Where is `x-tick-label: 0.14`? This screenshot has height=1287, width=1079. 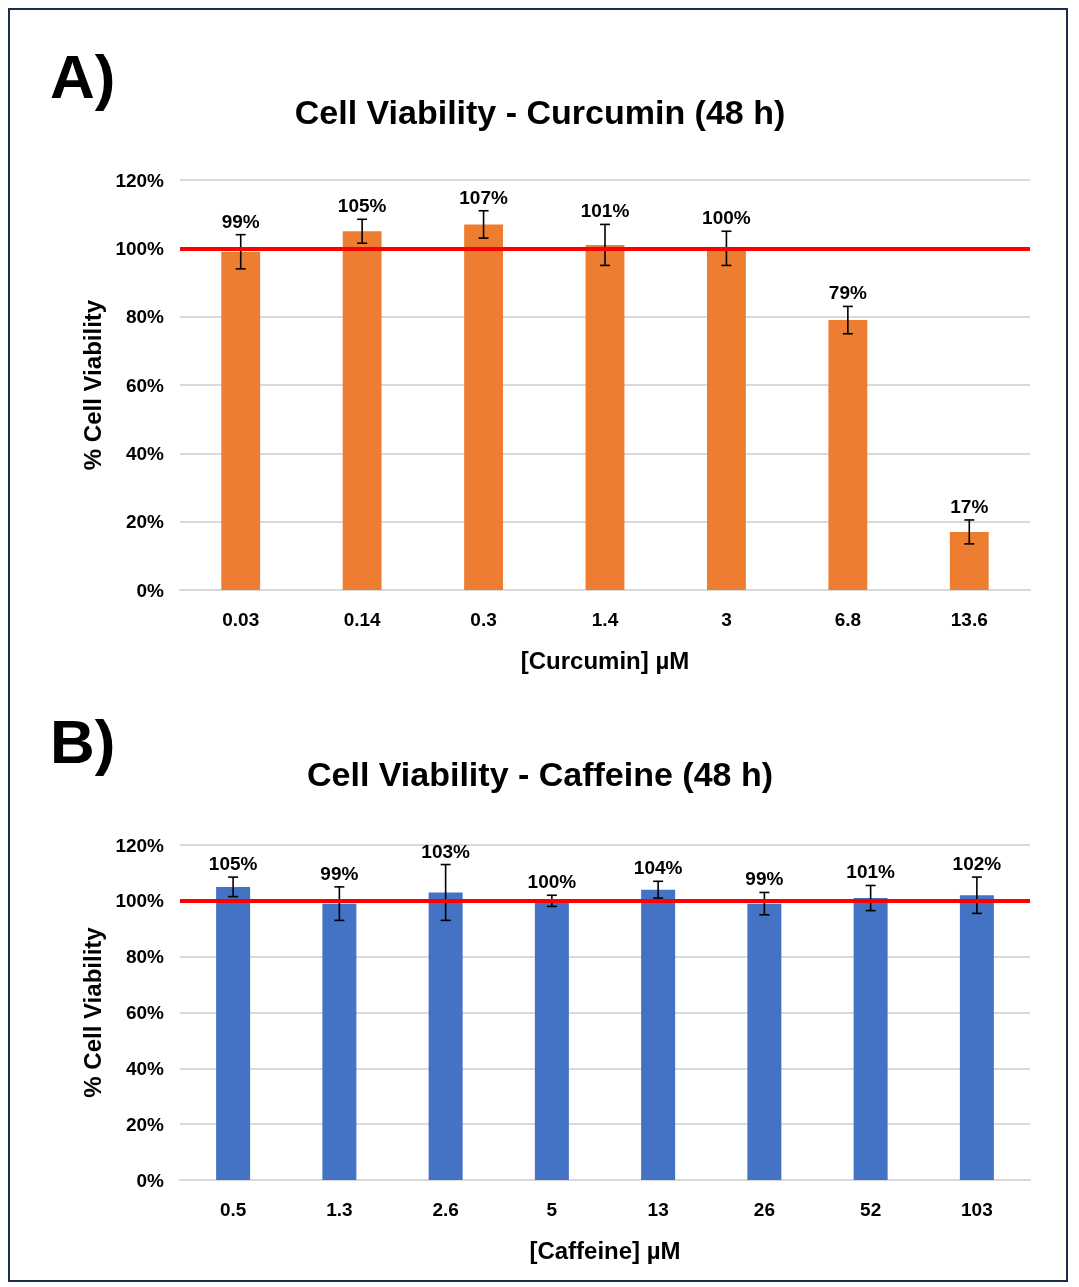
x-tick-label: 0.14 is located at coordinates (362, 619).